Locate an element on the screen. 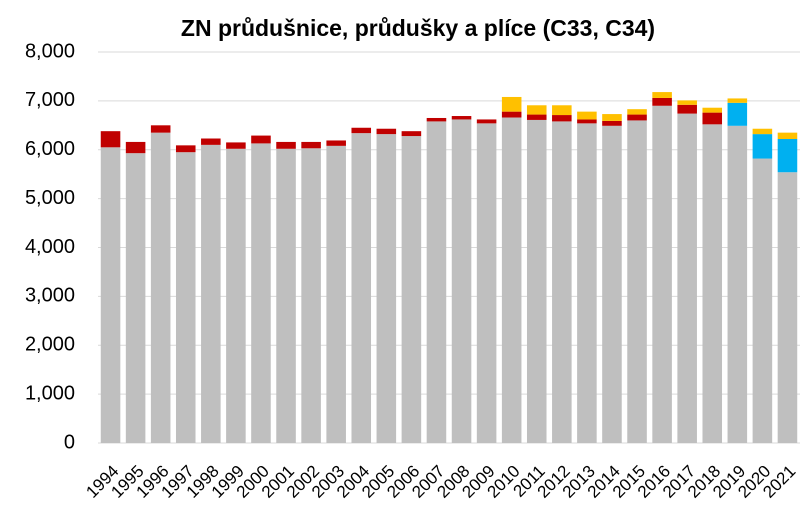 Image resolution: width=800 pixels, height=515 pixels. y-tick-label: 8,000 is located at coordinates (50, 51).